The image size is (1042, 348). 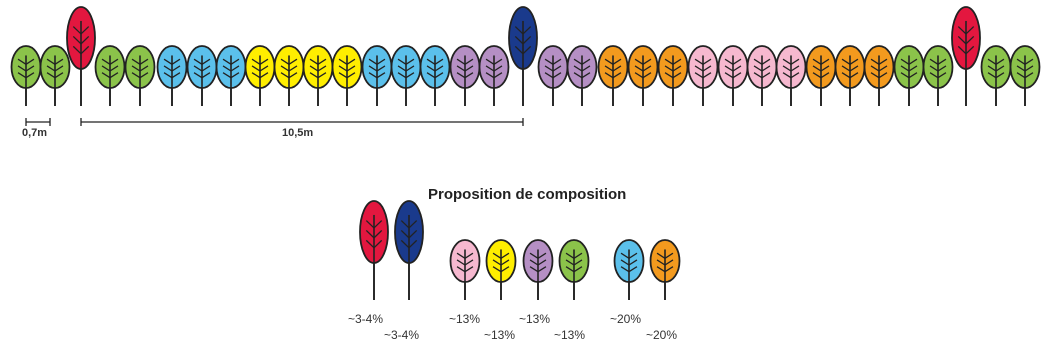 What do you see at coordinates (879, 75) in the screenshot?
I see `hedge-tree-30-orange` at bounding box center [879, 75].